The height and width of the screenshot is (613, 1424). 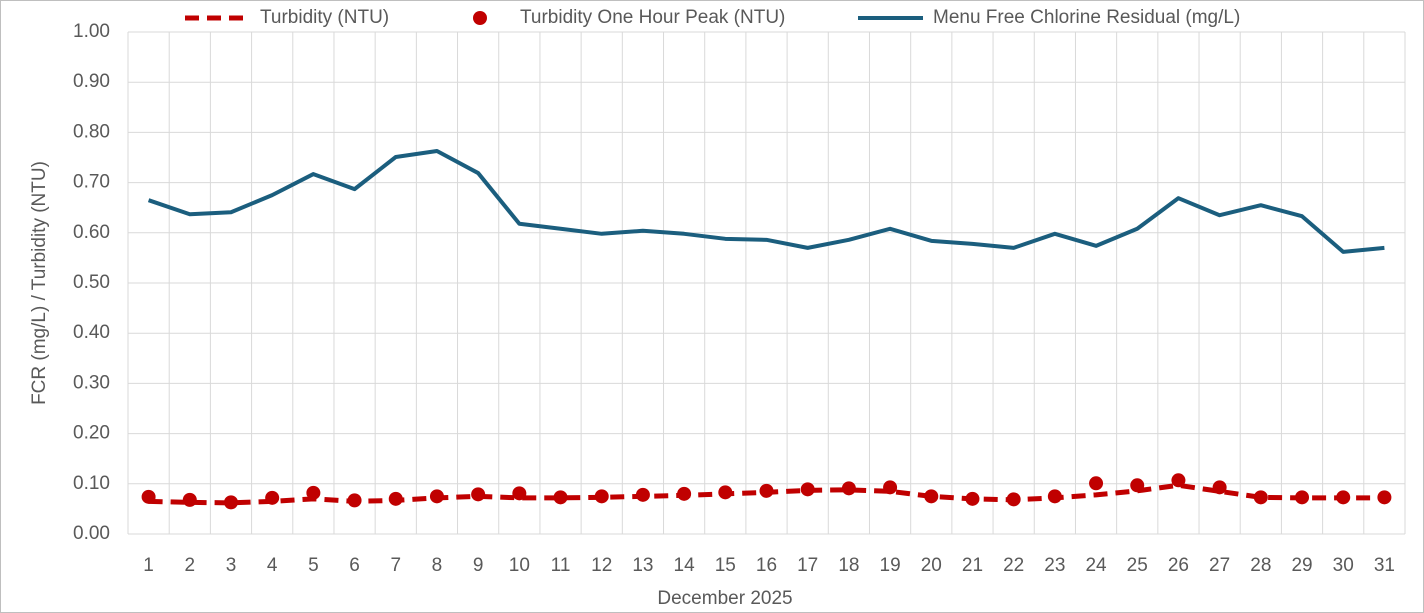 I want to click on y-tick-label: 0.70, so click(x=91, y=182).